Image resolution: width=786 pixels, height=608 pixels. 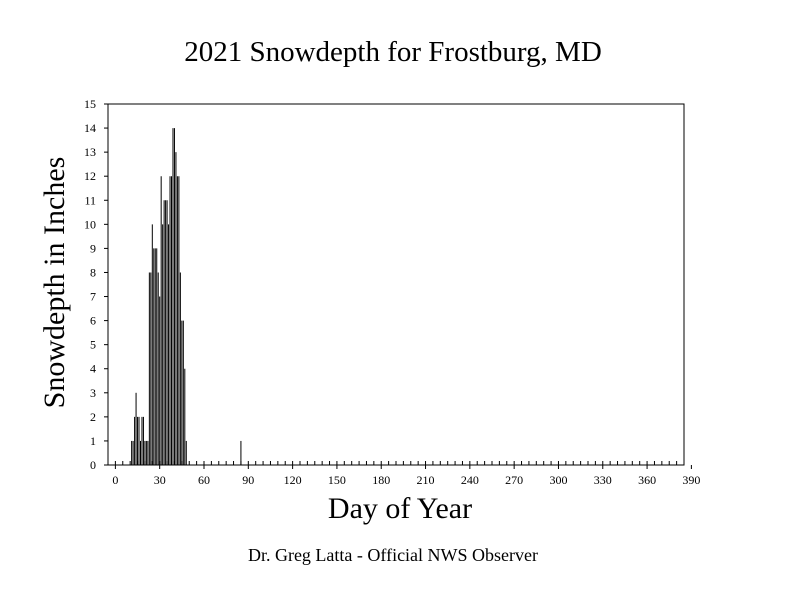 I want to click on y-tick-label: 2, so click(x=93, y=417).